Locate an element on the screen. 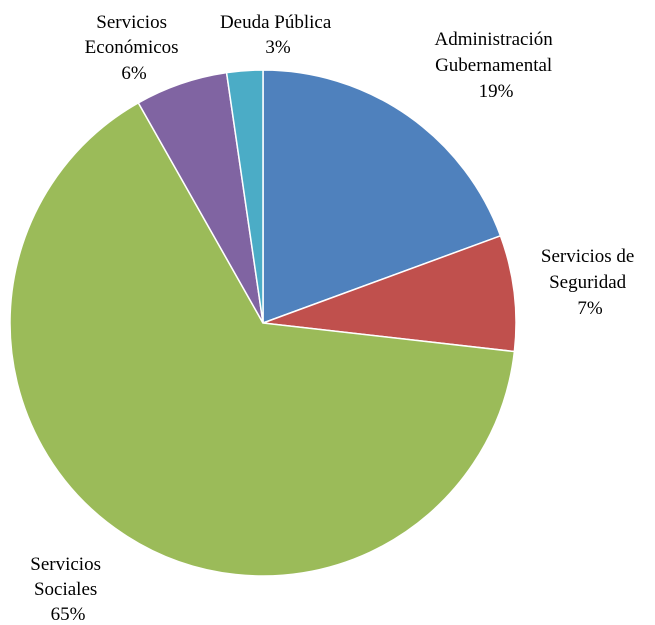 Image resolution: width=655 pixels, height=625 pixels. label-servicios-sociales: Servicios Sociales 65% is located at coordinates (67, 589).